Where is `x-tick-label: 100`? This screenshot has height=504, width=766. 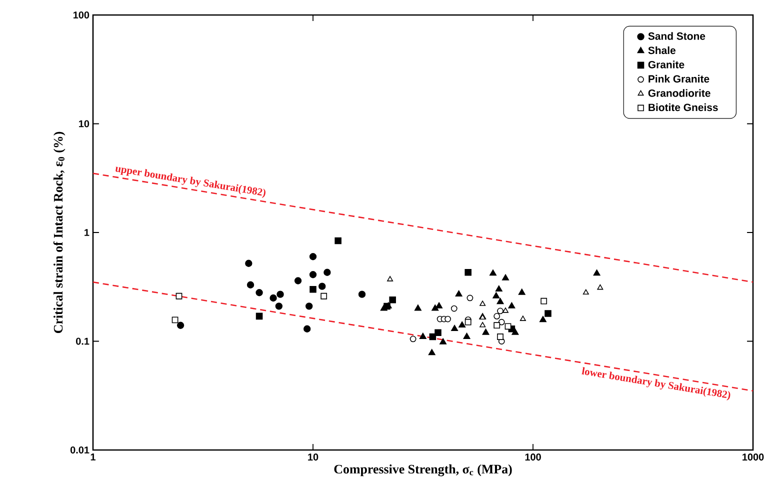
x-tick-label: 100 is located at coordinates (533, 457).